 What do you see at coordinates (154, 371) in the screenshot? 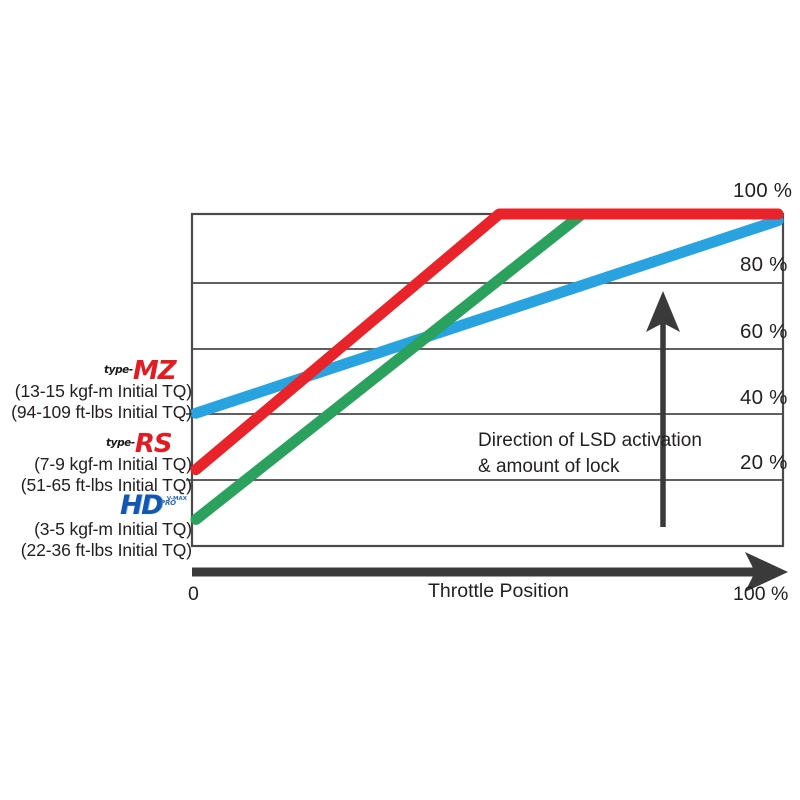
I see `legend-logo-mz-name: MZ` at bounding box center [154, 371].